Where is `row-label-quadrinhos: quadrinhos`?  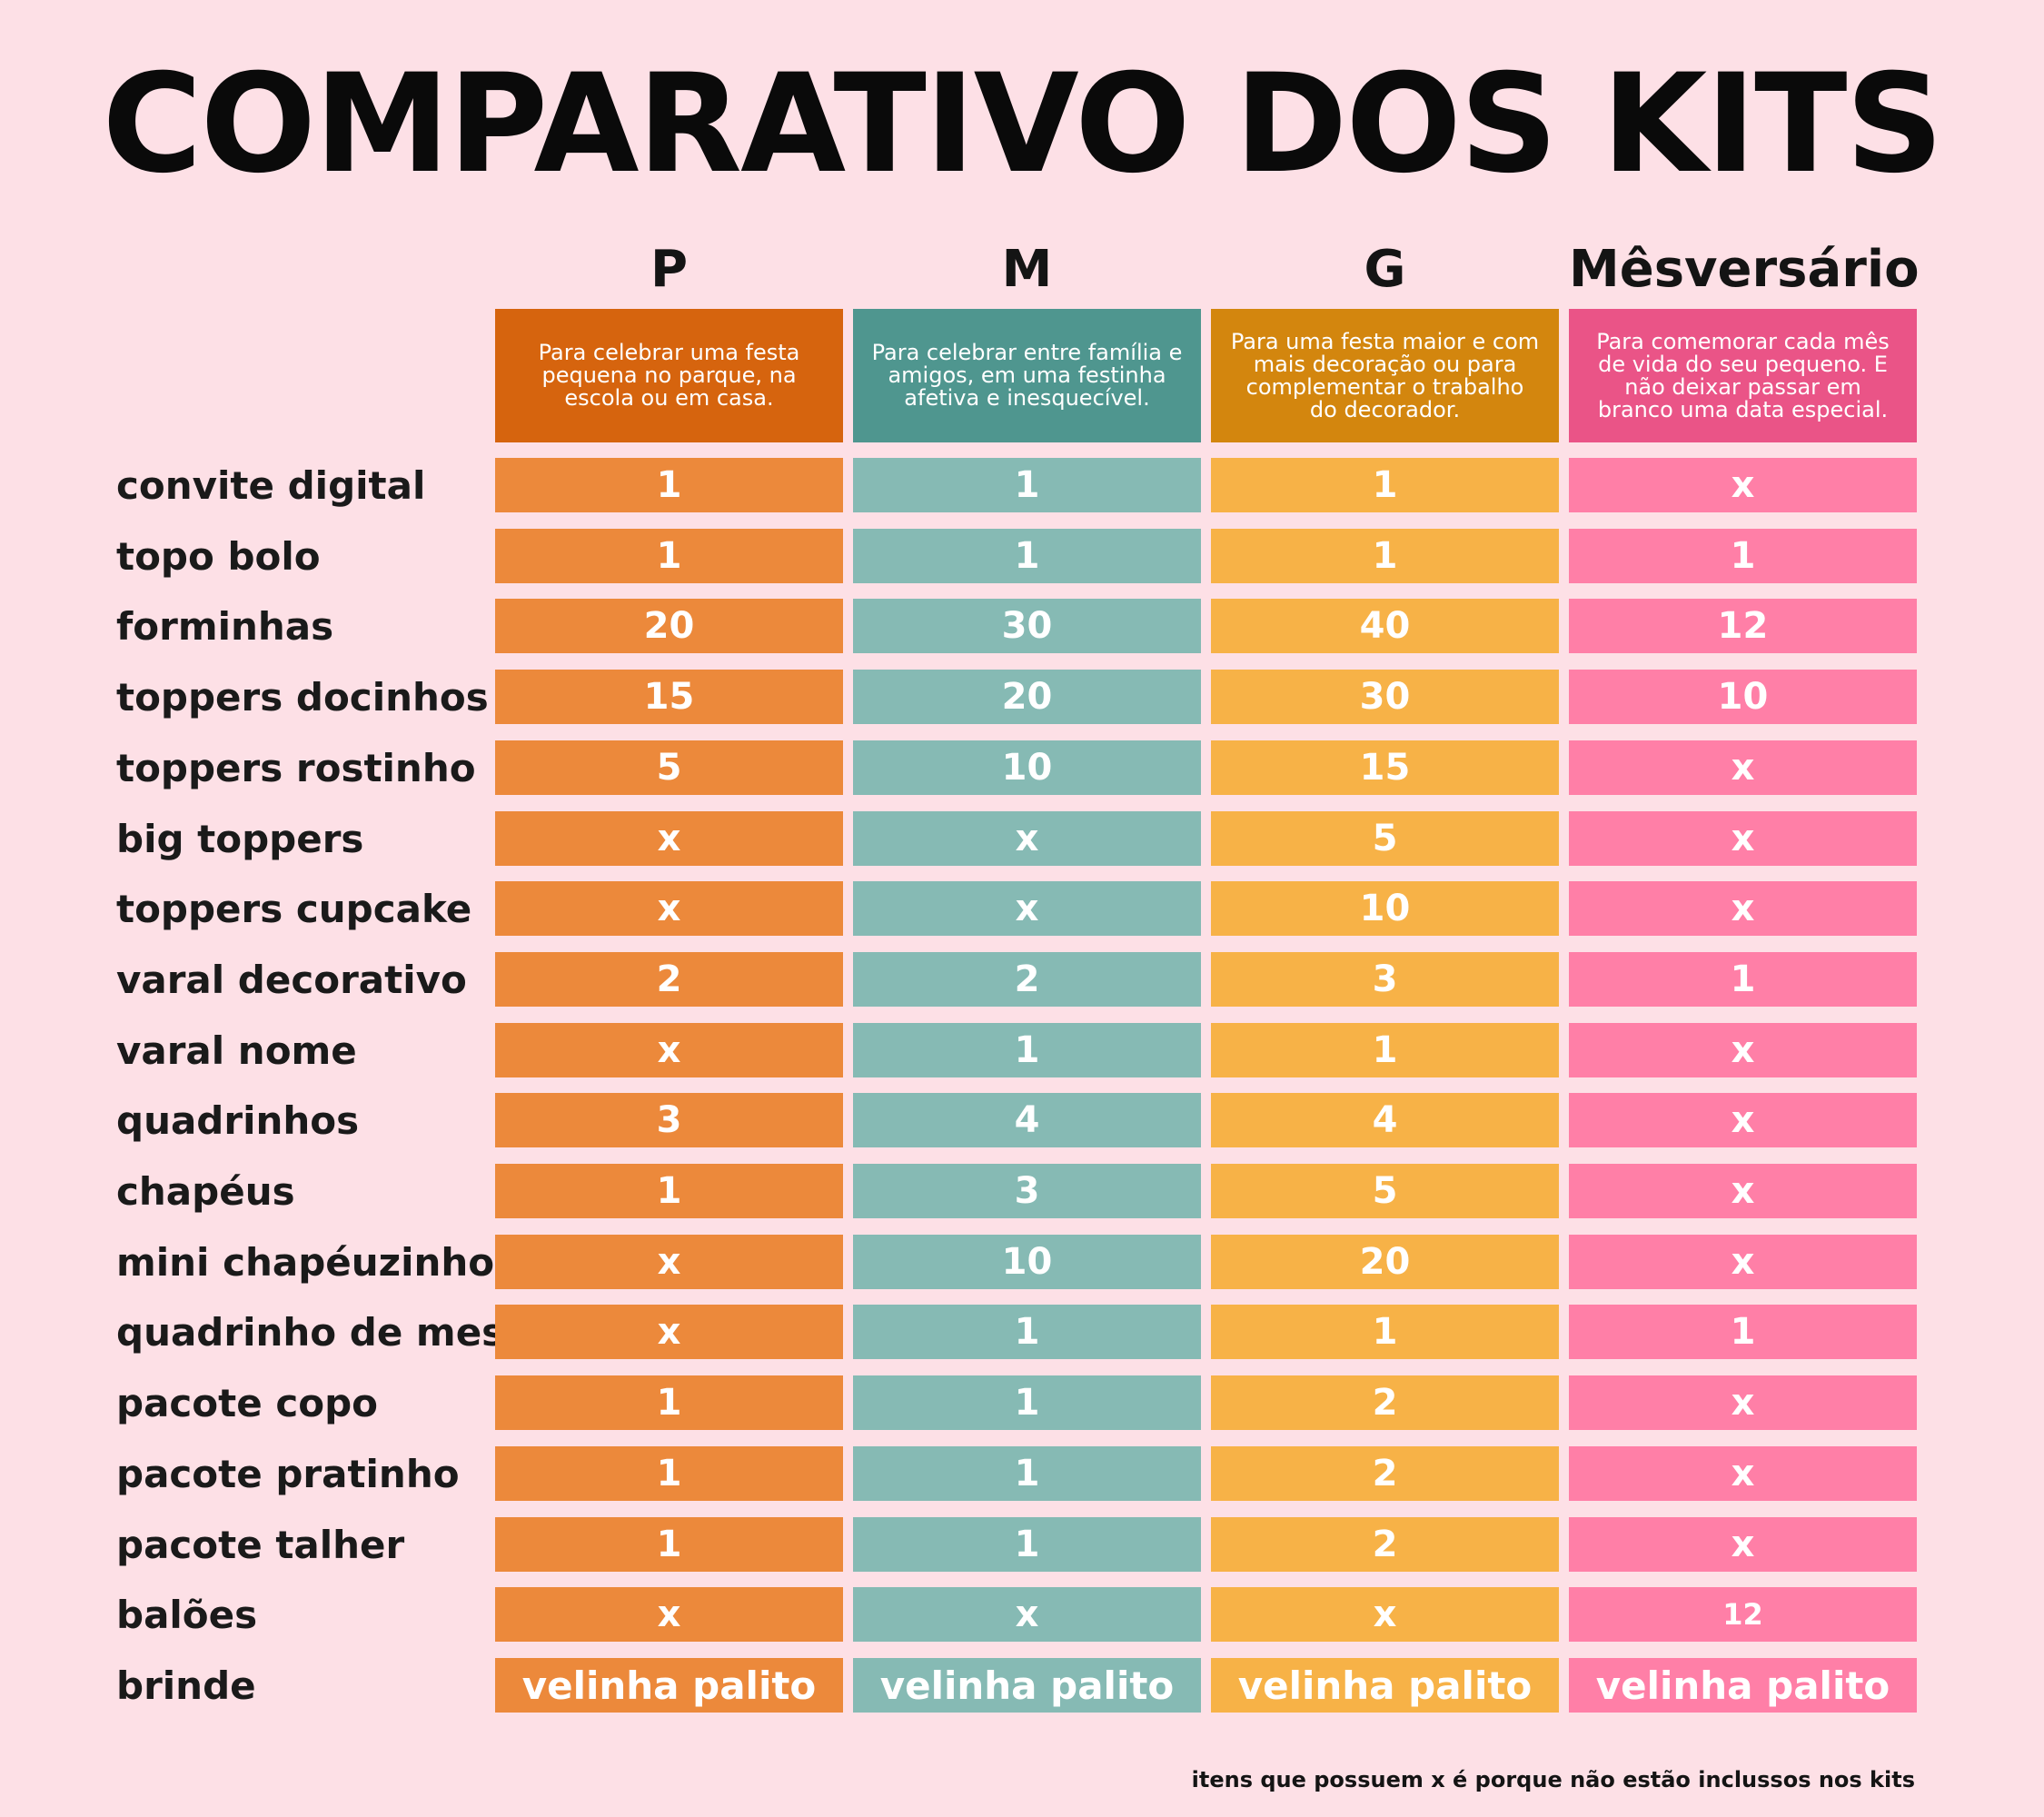 row-label-quadrinhos: quadrinhos is located at coordinates (238, 1120).